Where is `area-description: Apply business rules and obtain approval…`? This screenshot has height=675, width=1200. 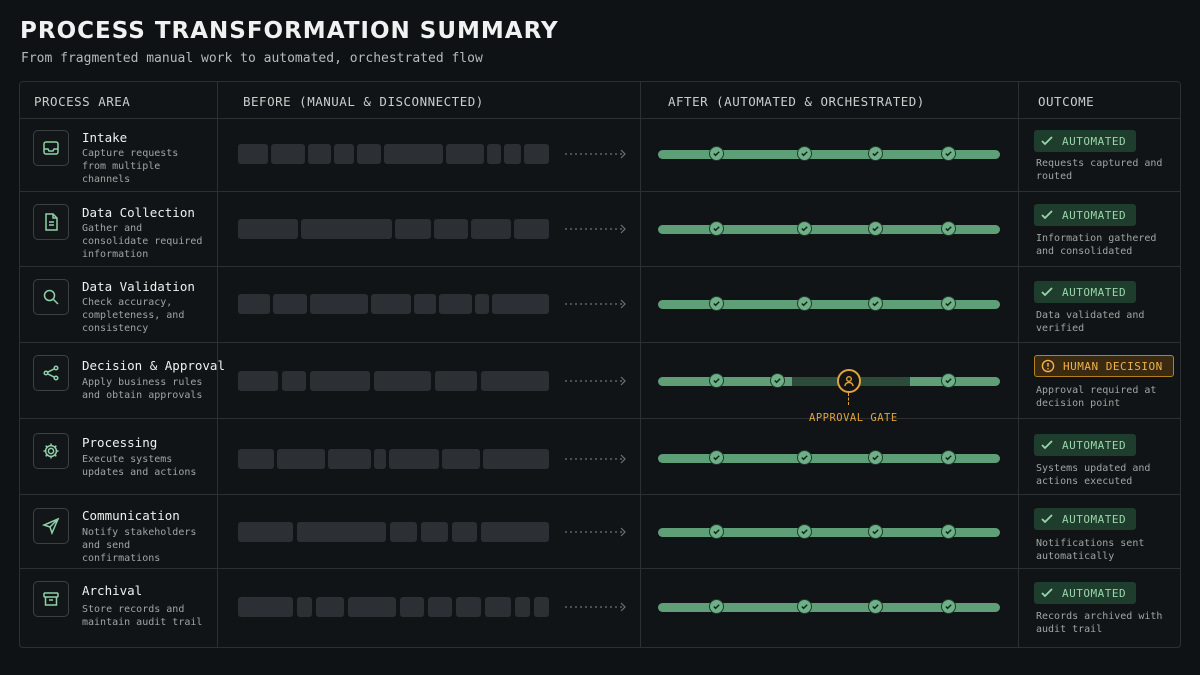 area-description: Apply business rules and obtain approval… is located at coordinates (142, 389).